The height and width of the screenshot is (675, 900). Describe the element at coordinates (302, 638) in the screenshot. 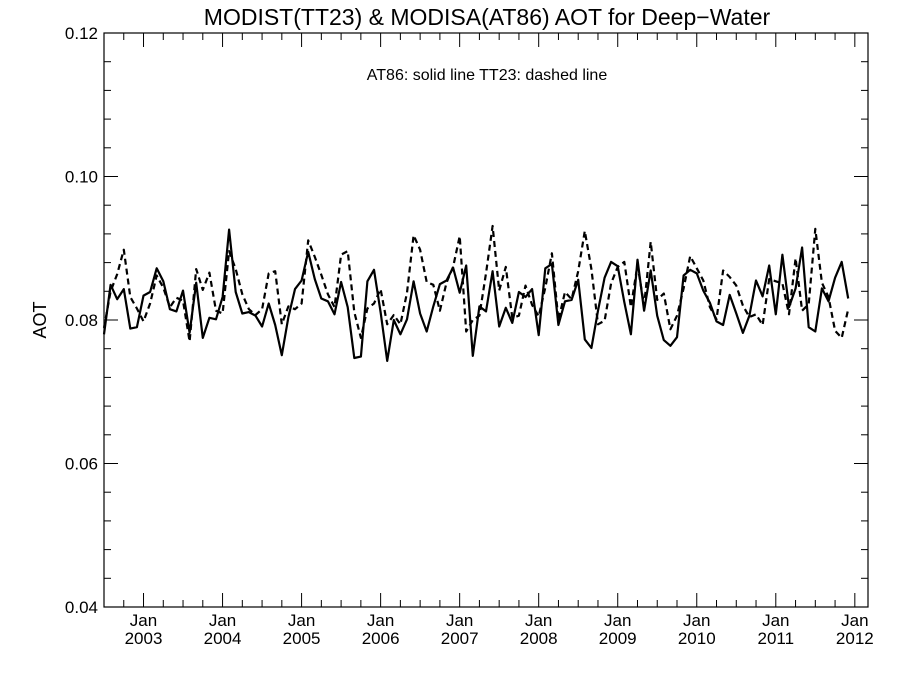

I see `x-tick-label-year: 2005` at that location.